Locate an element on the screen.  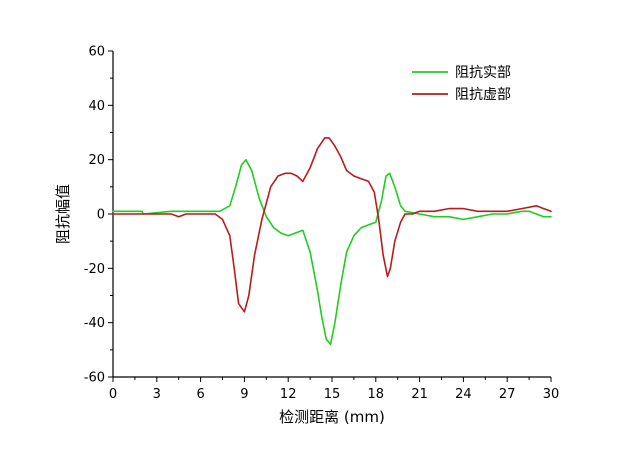
y-tick-label: 0 is located at coordinates (101, 215).